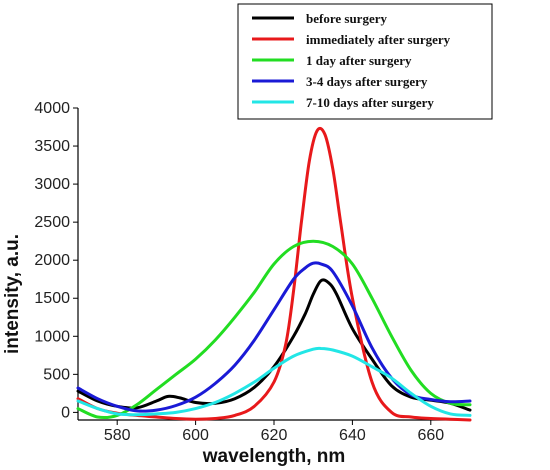 This screenshot has width=550, height=470. Describe the element at coordinates (352, 435) in the screenshot. I see `x-tick-label: 640` at that location.